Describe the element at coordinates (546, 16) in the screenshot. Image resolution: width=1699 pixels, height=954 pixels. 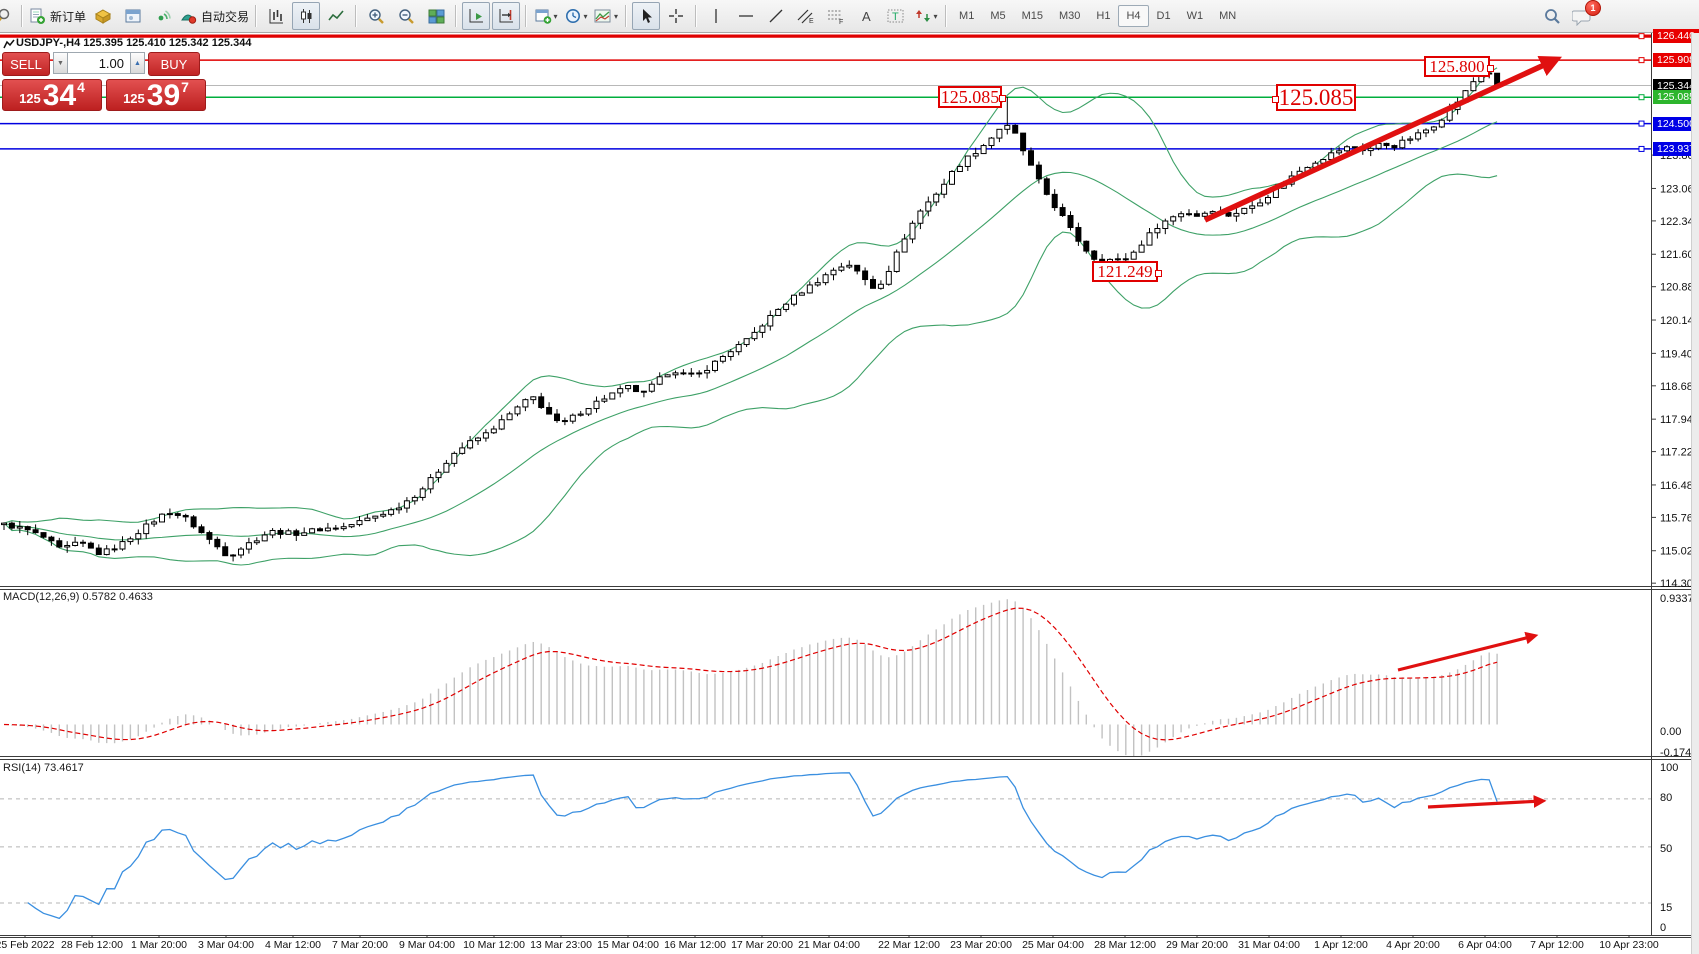
I see `new-chart-button: ▾` at that location.